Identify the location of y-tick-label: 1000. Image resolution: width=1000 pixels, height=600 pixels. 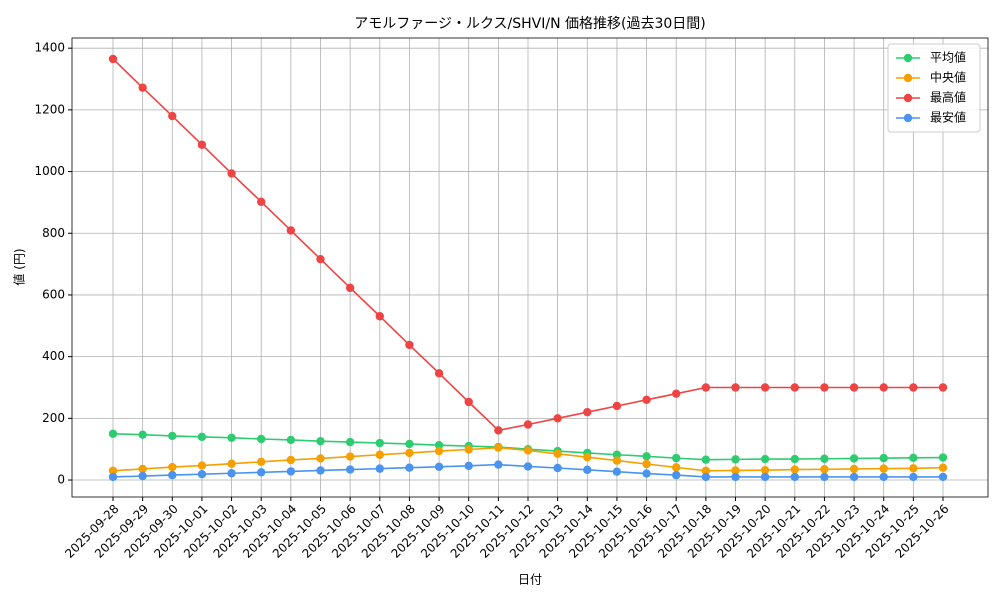
(49, 171).